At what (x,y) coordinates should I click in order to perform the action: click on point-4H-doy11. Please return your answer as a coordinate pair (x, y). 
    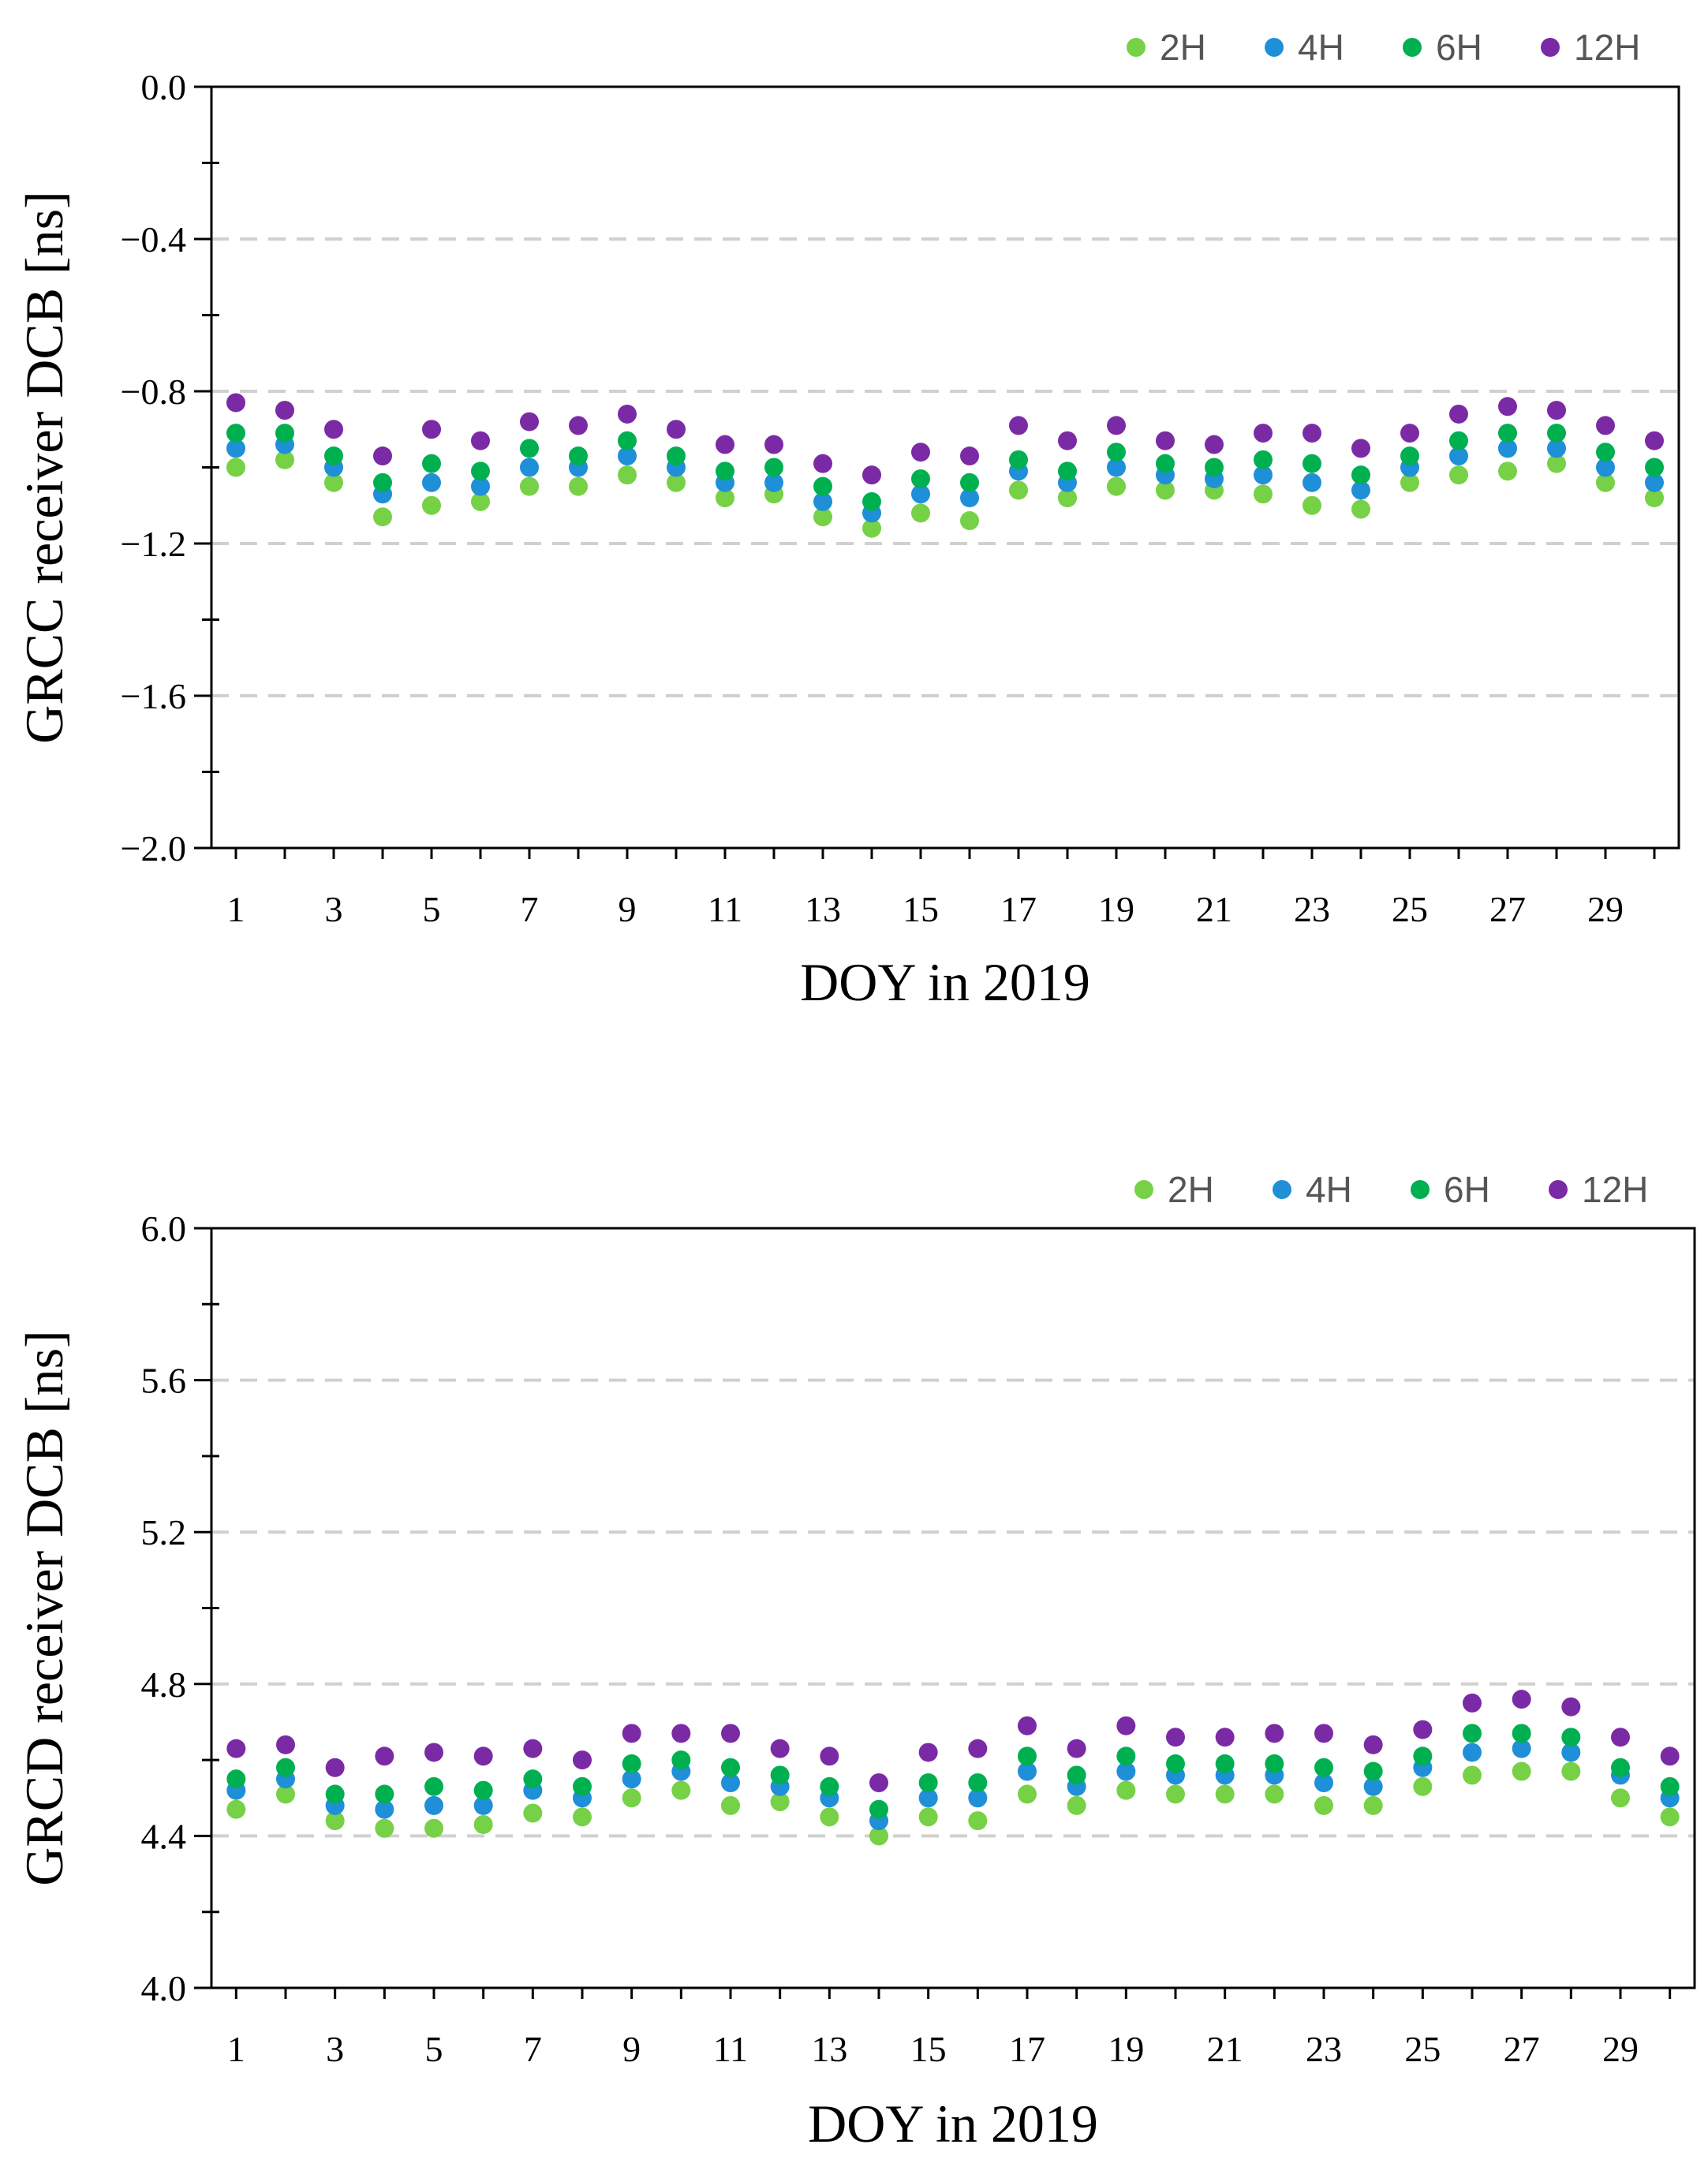
    Looking at the image, I should click on (730, 1782).